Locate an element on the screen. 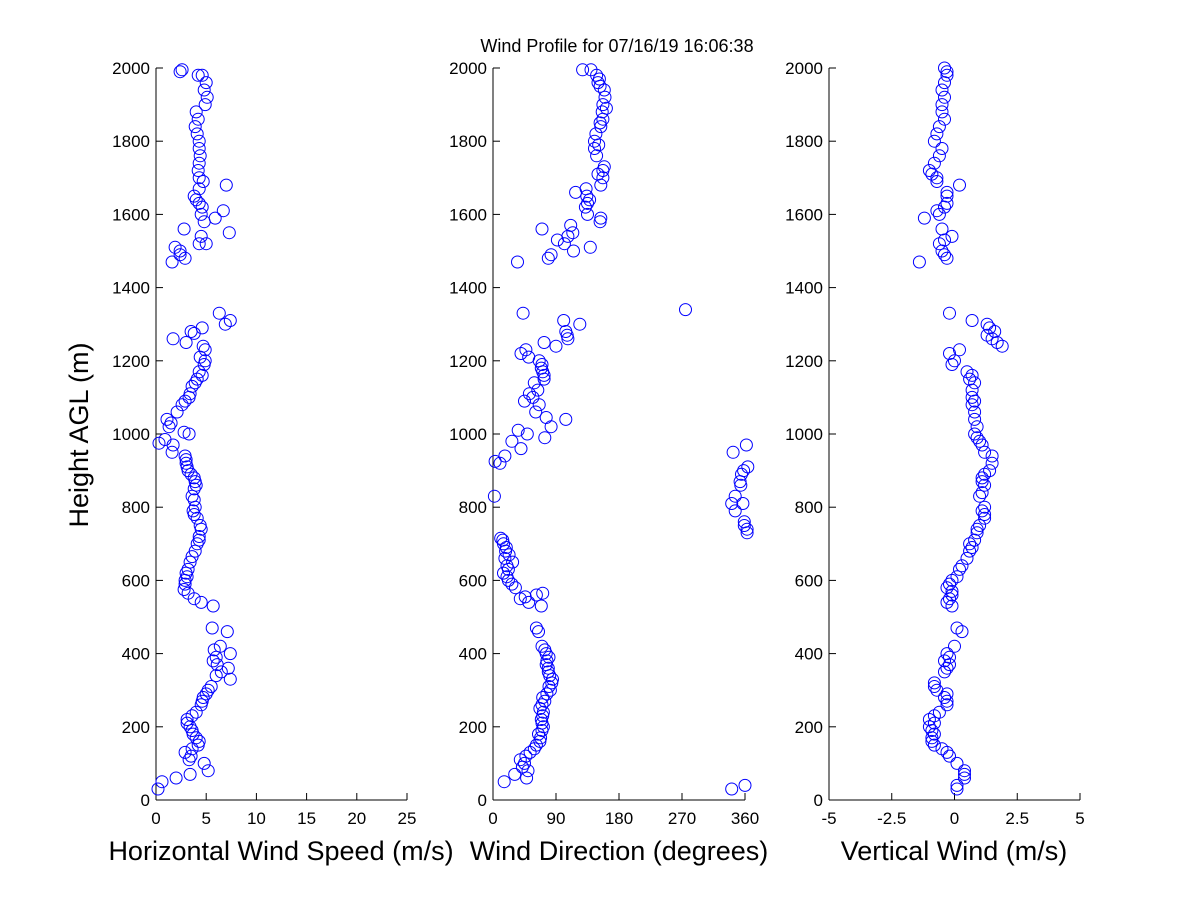 The height and width of the screenshot is (900, 1200). horizontal-speed-x-tick-label: 15 is located at coordinates (306, 818).